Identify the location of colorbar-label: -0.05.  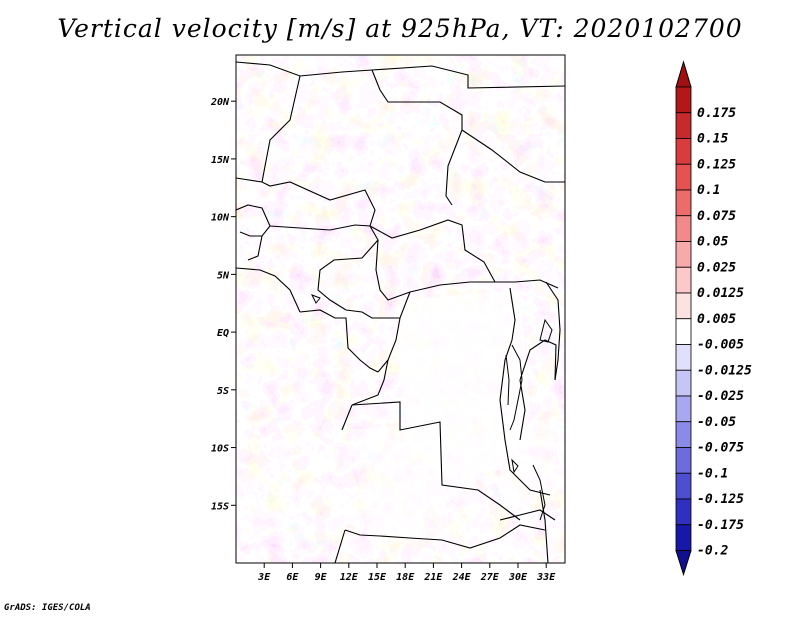
(716, 422).